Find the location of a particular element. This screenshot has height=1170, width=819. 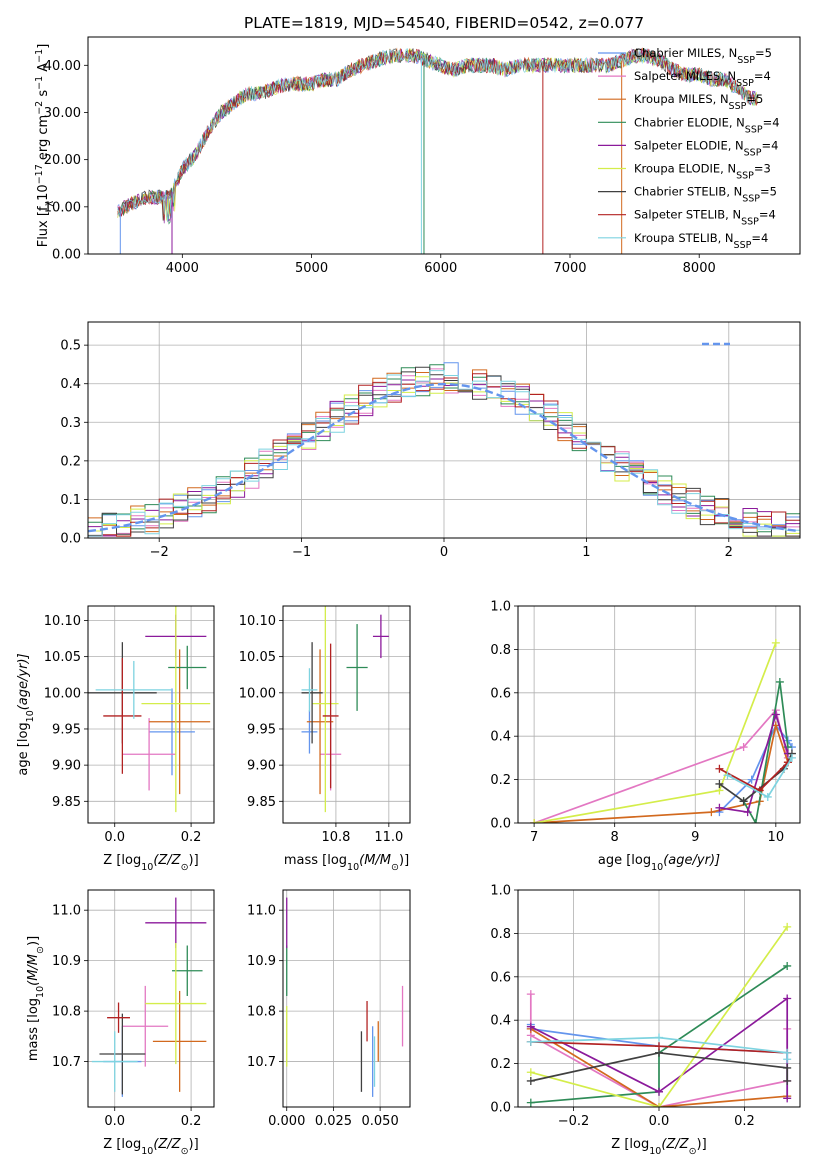

legend-entry: Kroupa MILES, NSSP=5 is located at coordinates (698, 102).